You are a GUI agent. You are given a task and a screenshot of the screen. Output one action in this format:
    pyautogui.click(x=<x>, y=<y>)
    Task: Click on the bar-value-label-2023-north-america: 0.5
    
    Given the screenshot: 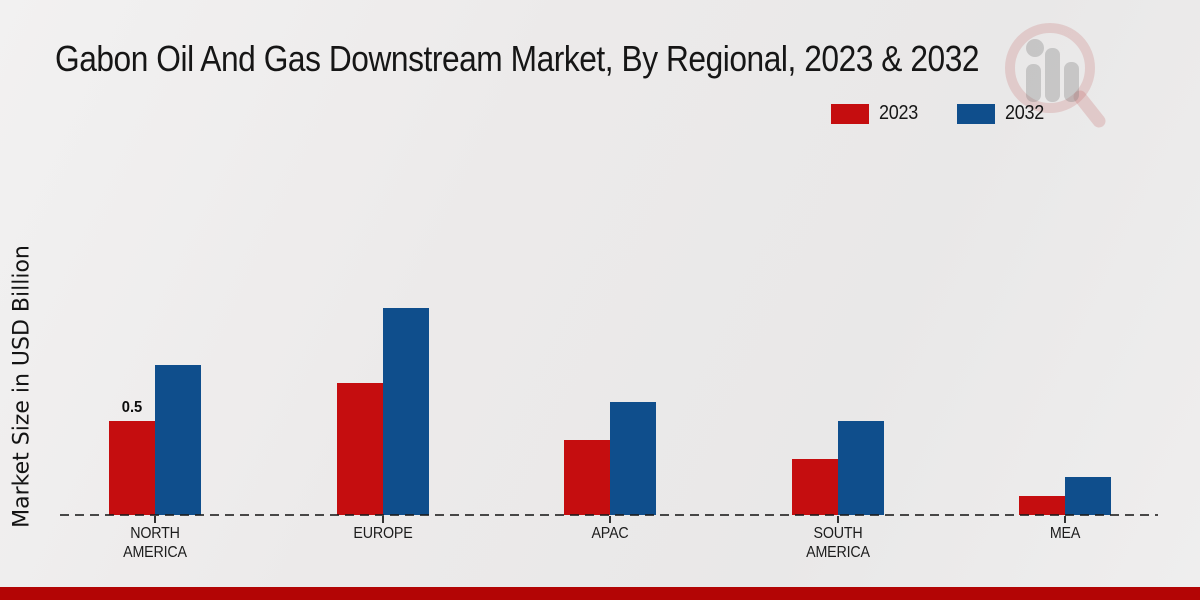 What is the action you would take?
    pyautogui.click(x=132, y=407)
    